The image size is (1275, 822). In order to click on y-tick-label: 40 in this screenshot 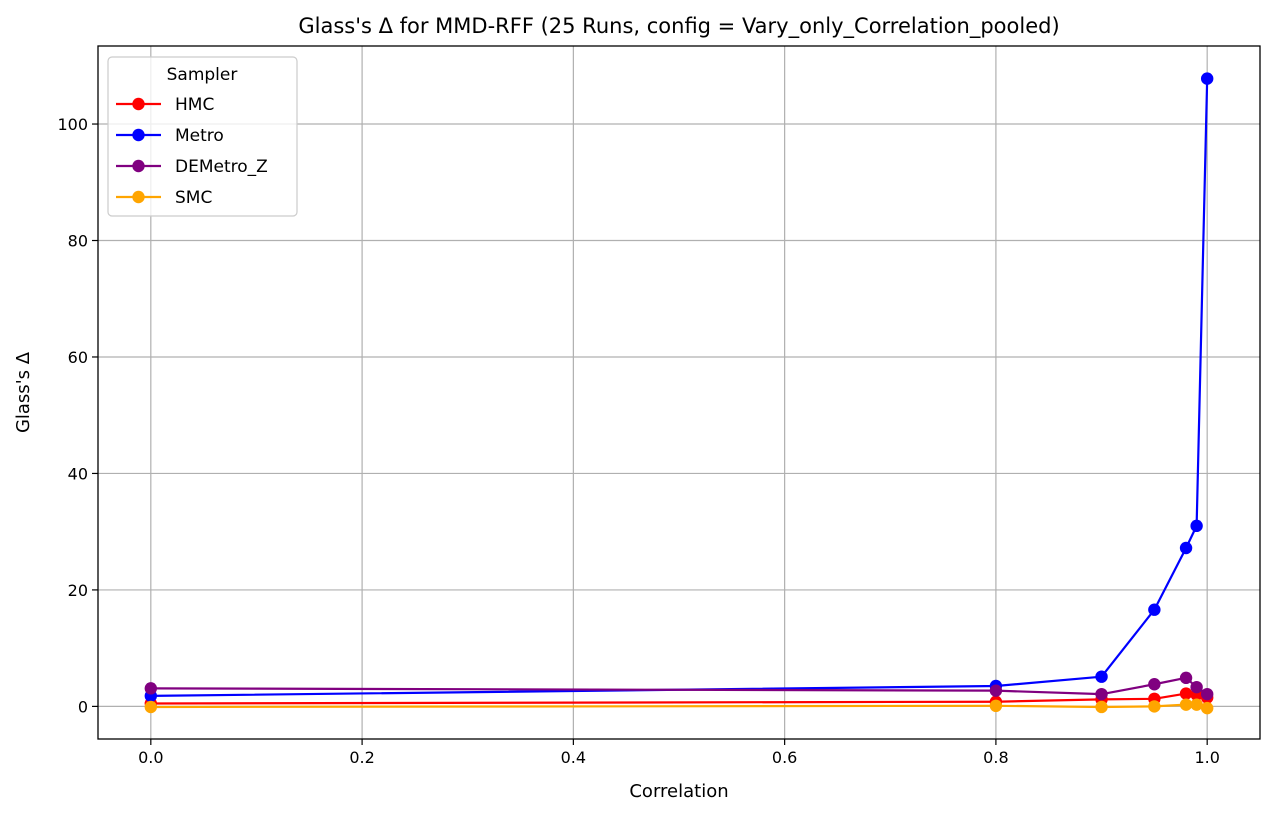, I will do `click(78, 473)`.